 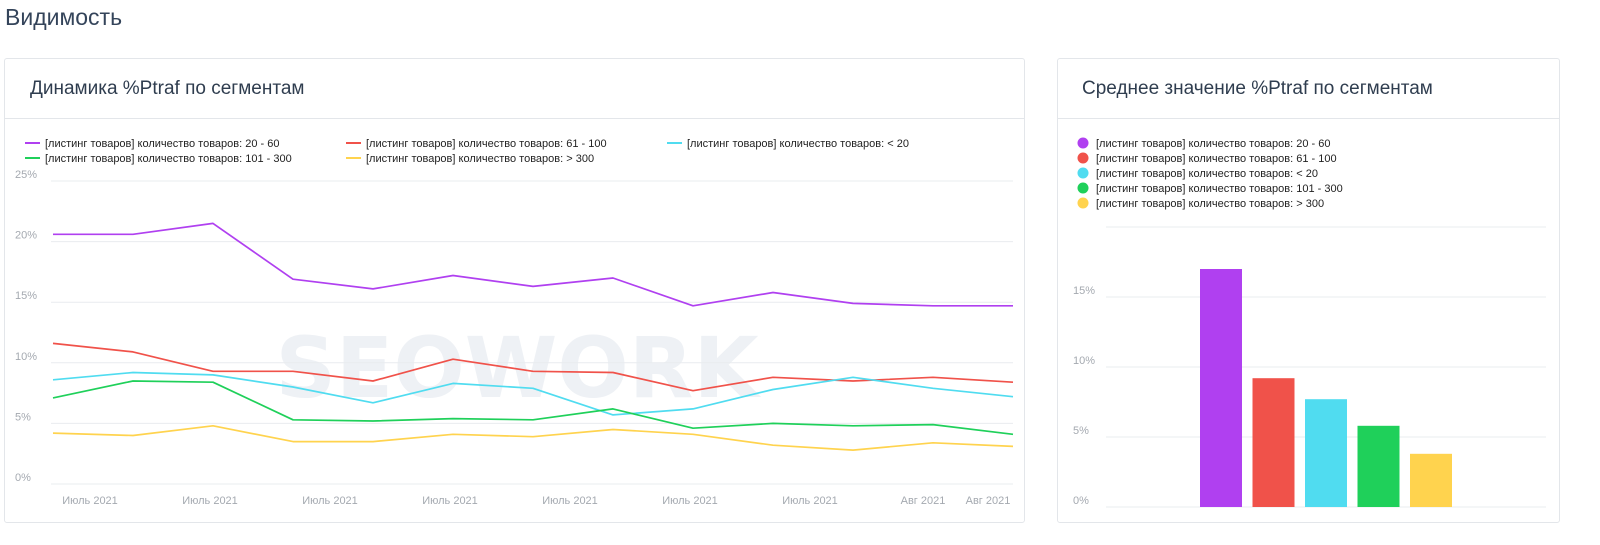 I want to click on bar-chart-header: Среднее значение %Ptraf по сегментам, so click(x=1308, y=89).